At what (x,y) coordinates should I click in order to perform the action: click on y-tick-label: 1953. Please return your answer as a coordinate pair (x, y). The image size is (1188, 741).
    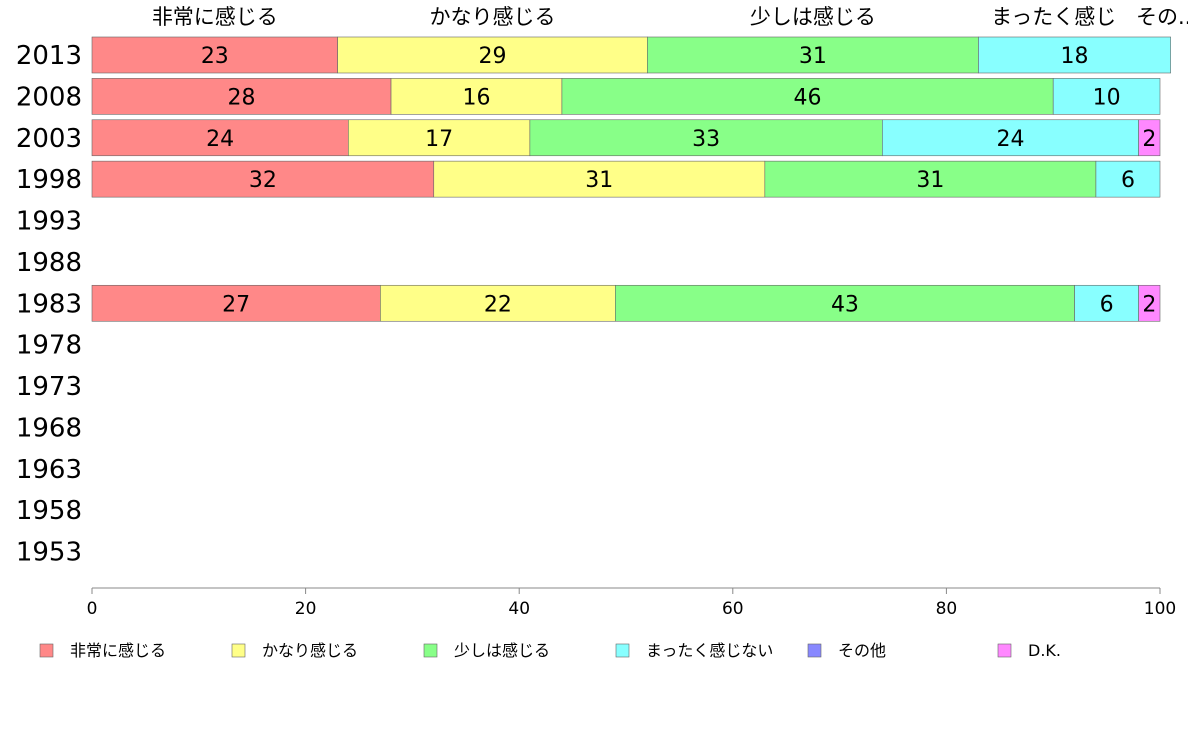
    Looking at the image, I should click on (49, 553).